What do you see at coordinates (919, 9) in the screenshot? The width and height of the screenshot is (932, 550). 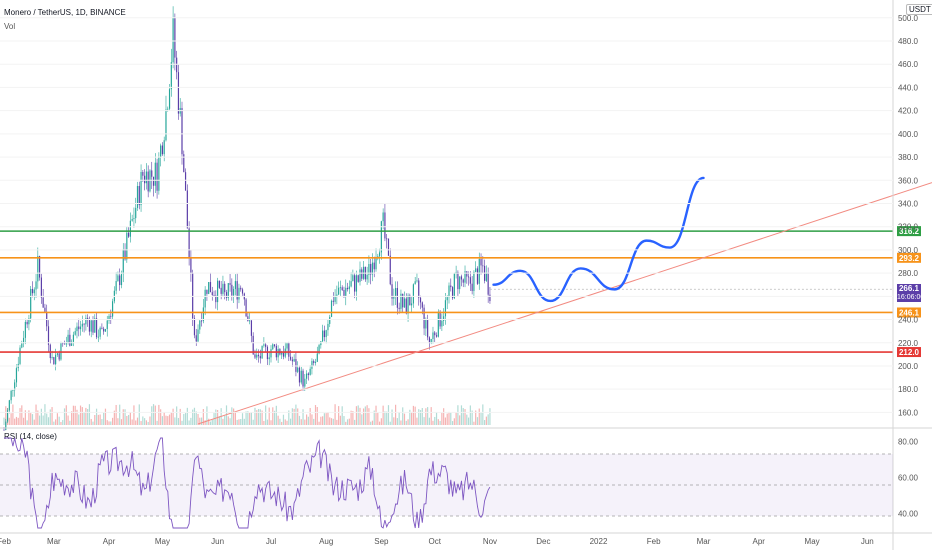 I see `currency-button: USDT` at bounding box center [919, 9].